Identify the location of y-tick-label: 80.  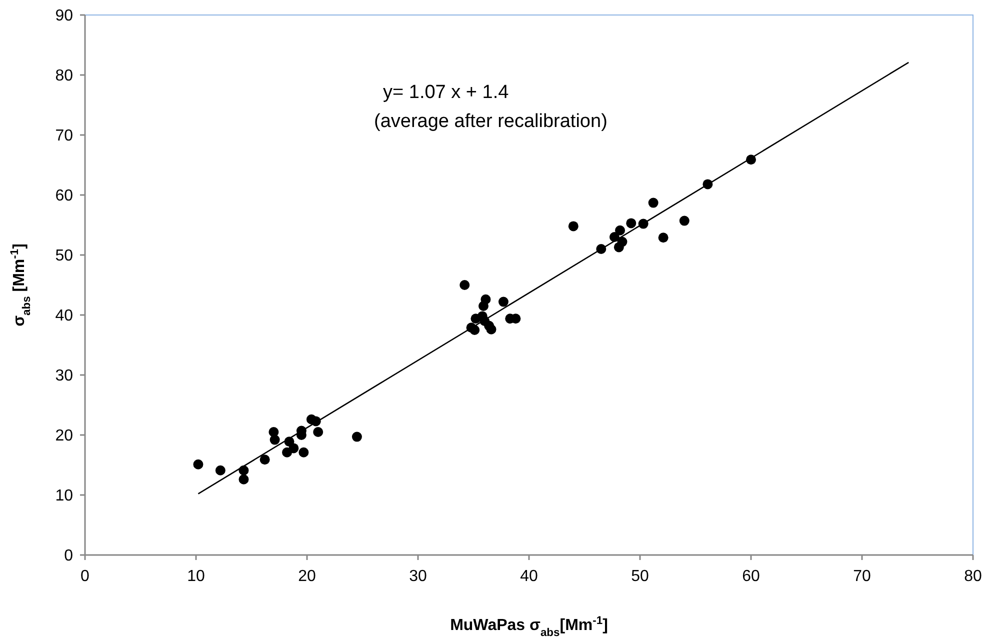
(64, 76).